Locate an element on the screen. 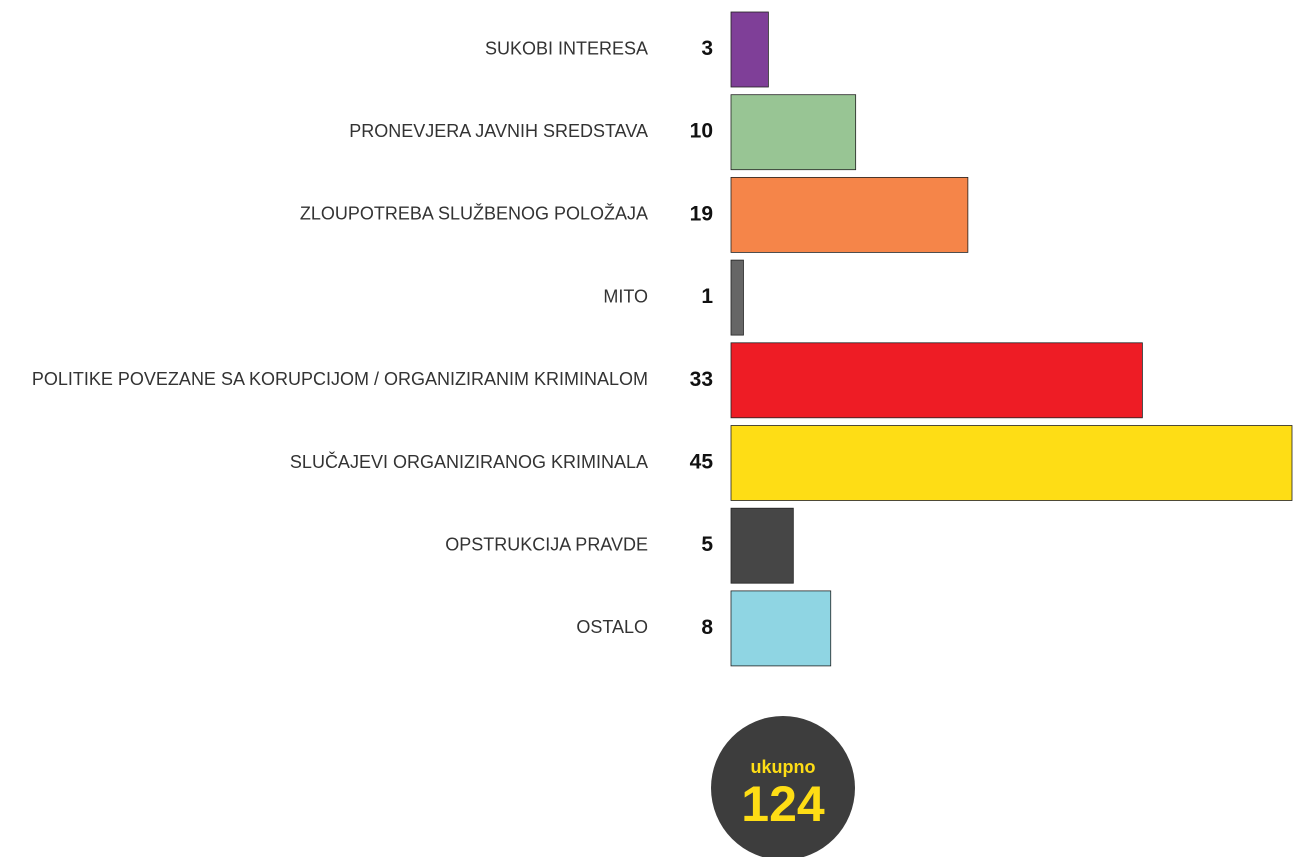 The width and height of the screenshot is (1293, 857). category-label: MITO is located at coordinates (625, 296).